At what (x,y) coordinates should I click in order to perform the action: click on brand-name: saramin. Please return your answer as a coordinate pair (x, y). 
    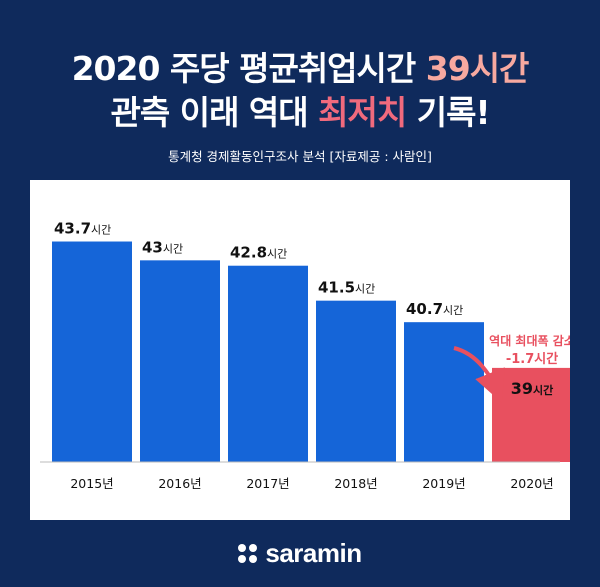
    Looking at the image, I should click on (313, 553).